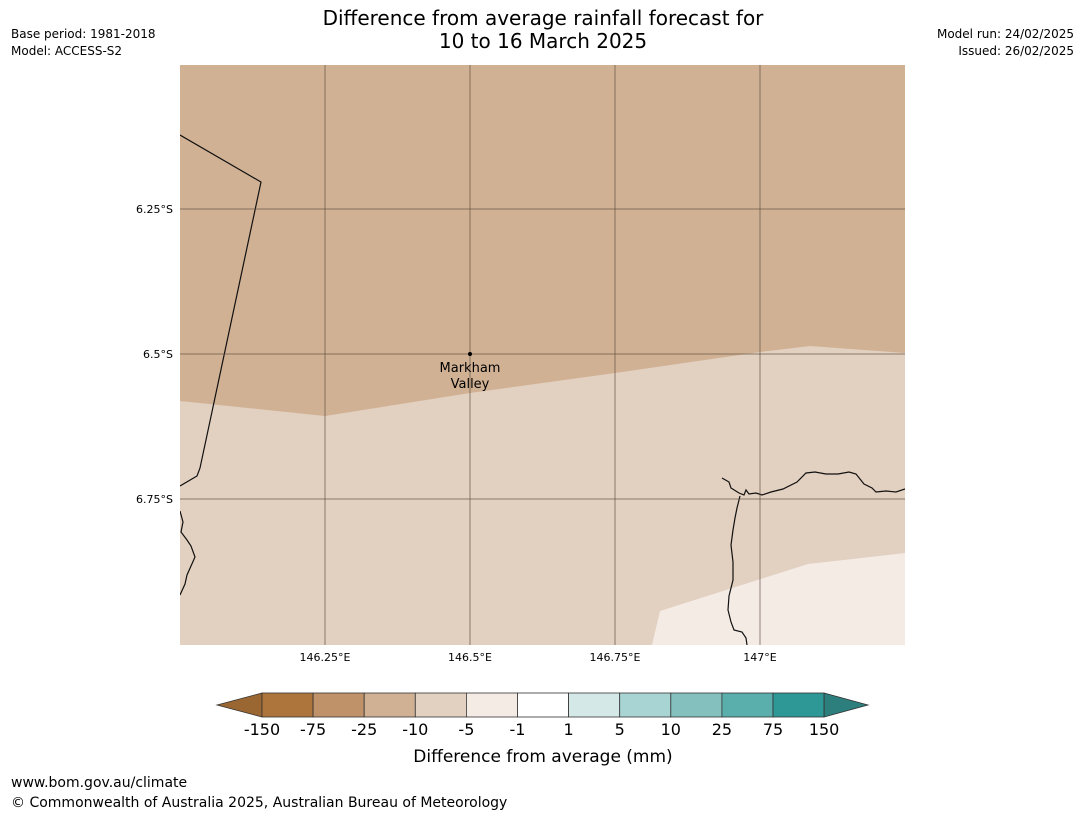 Image resolution: width=1085 pixels, height=816 pixels. I want to click on legend-extend-high, so click(846, 705).